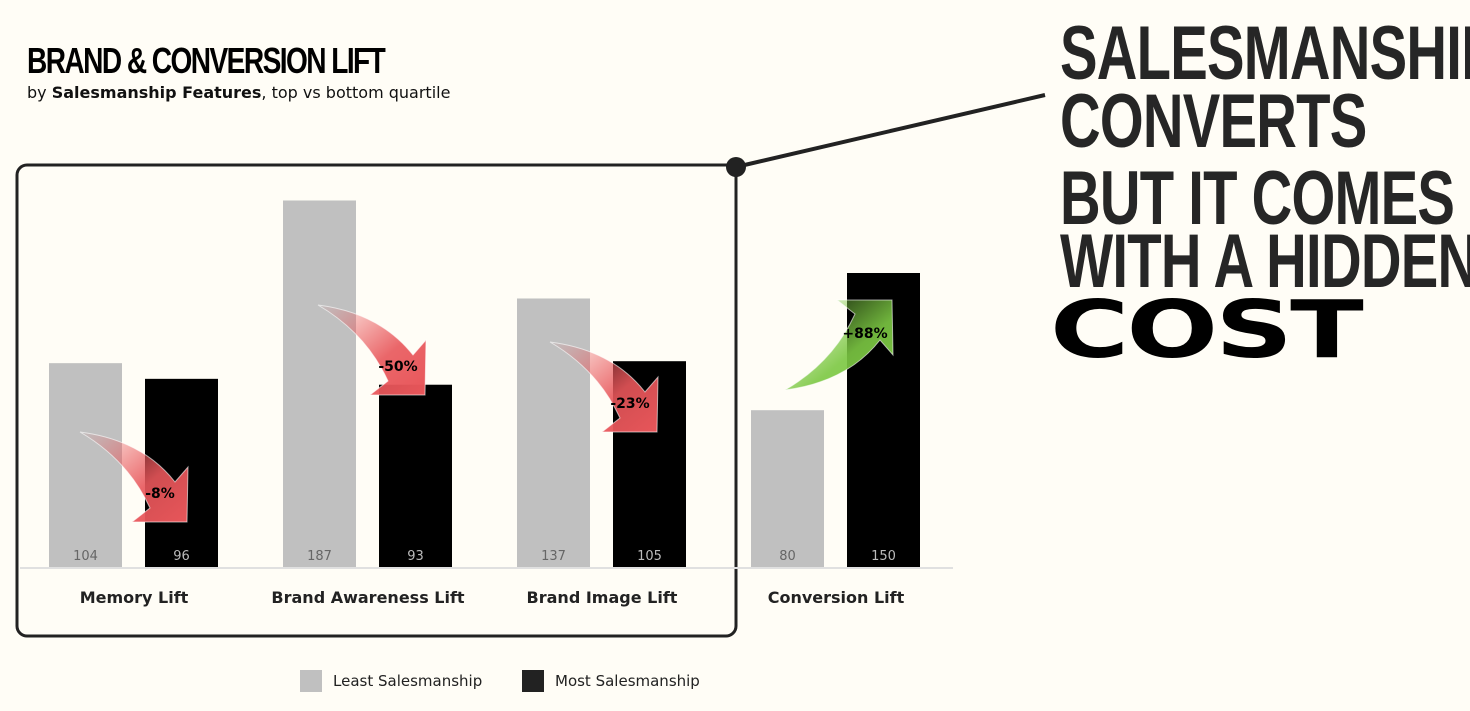 The width and height of the screenshot is (1470, 711). I want to click on legend-swatch-most, so click(533, 681).